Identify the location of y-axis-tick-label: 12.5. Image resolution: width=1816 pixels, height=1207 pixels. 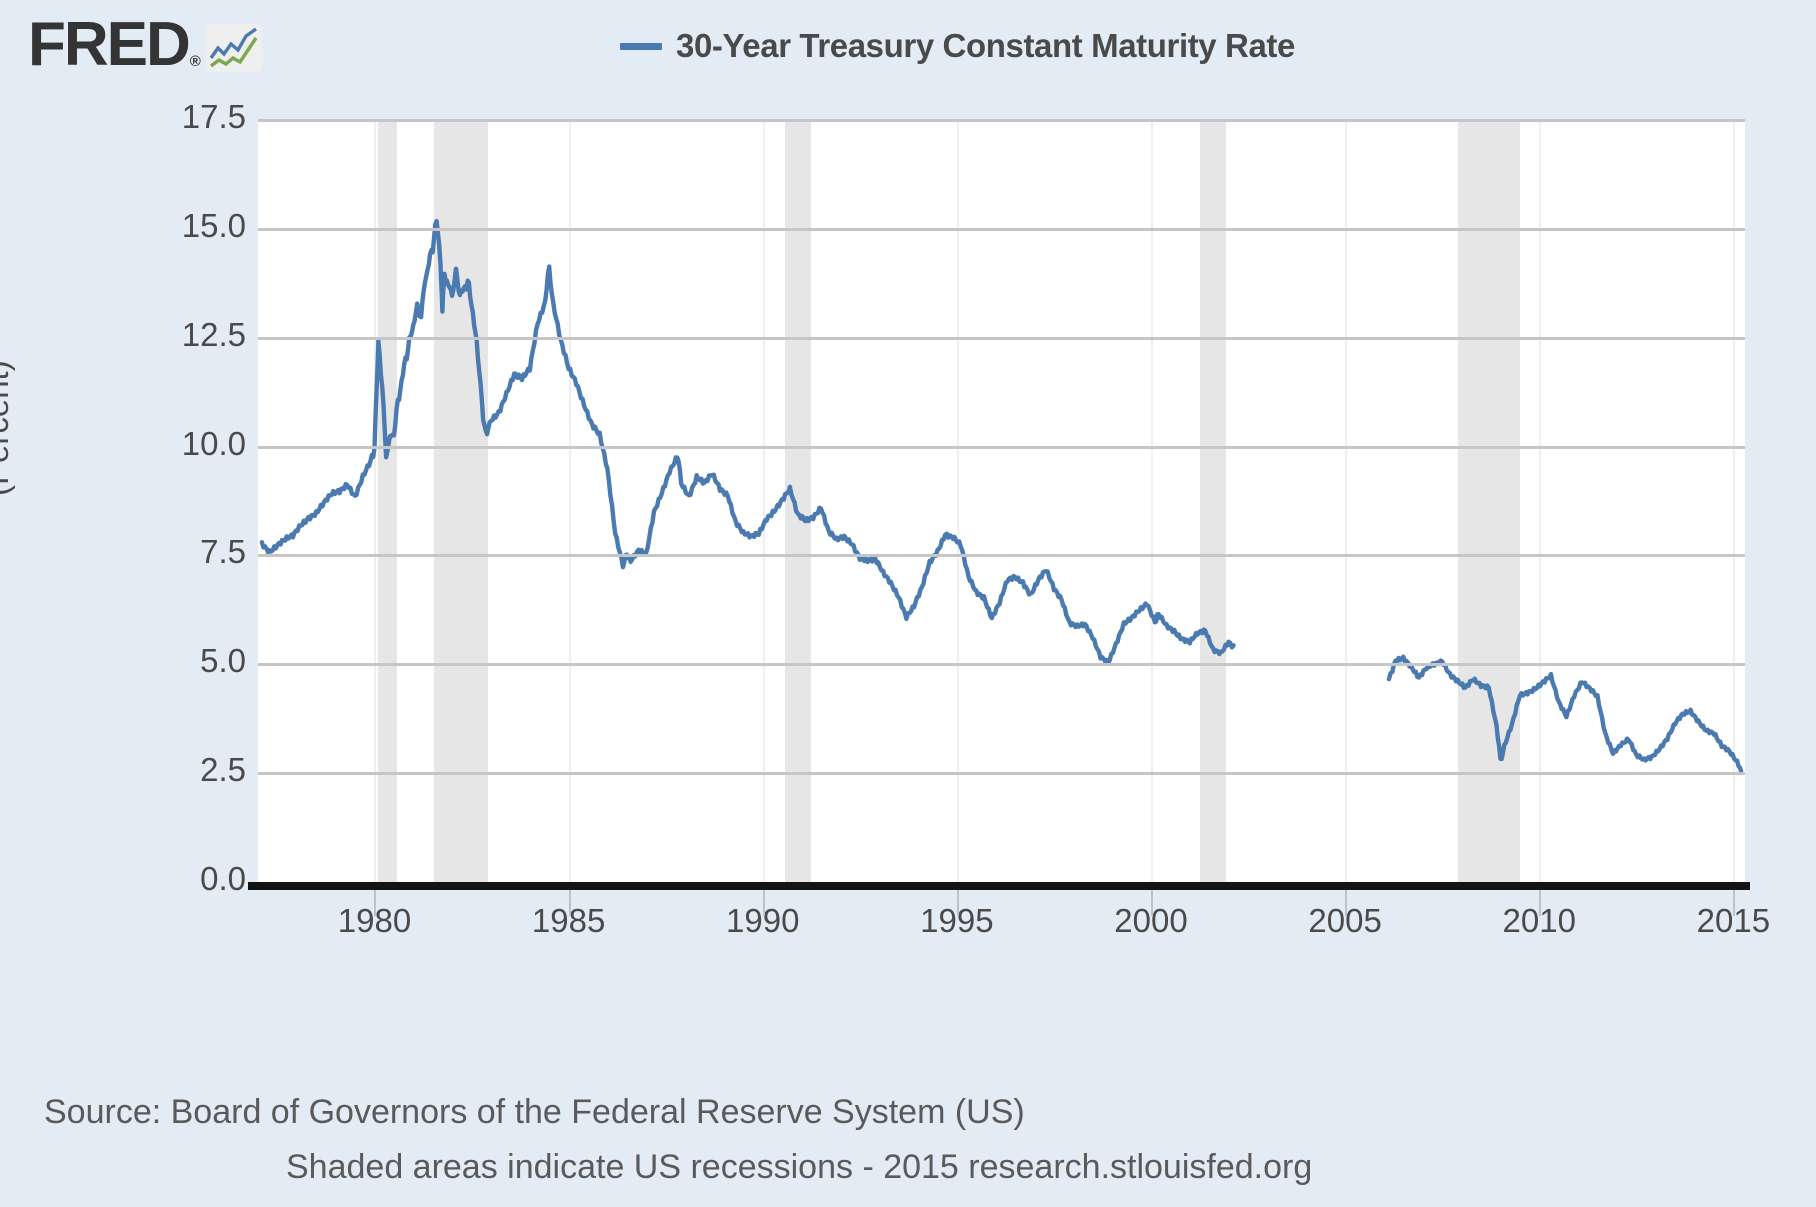
(213, 334).